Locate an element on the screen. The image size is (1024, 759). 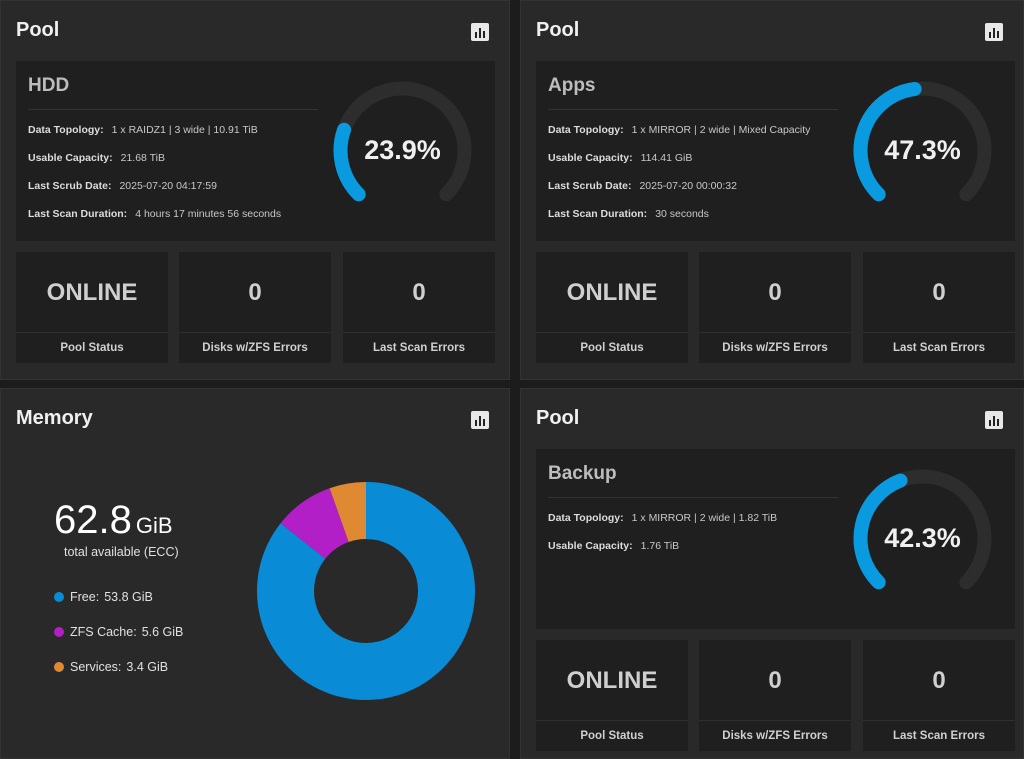
usage-percent: 23.9% is located at coordinates (402, 150).